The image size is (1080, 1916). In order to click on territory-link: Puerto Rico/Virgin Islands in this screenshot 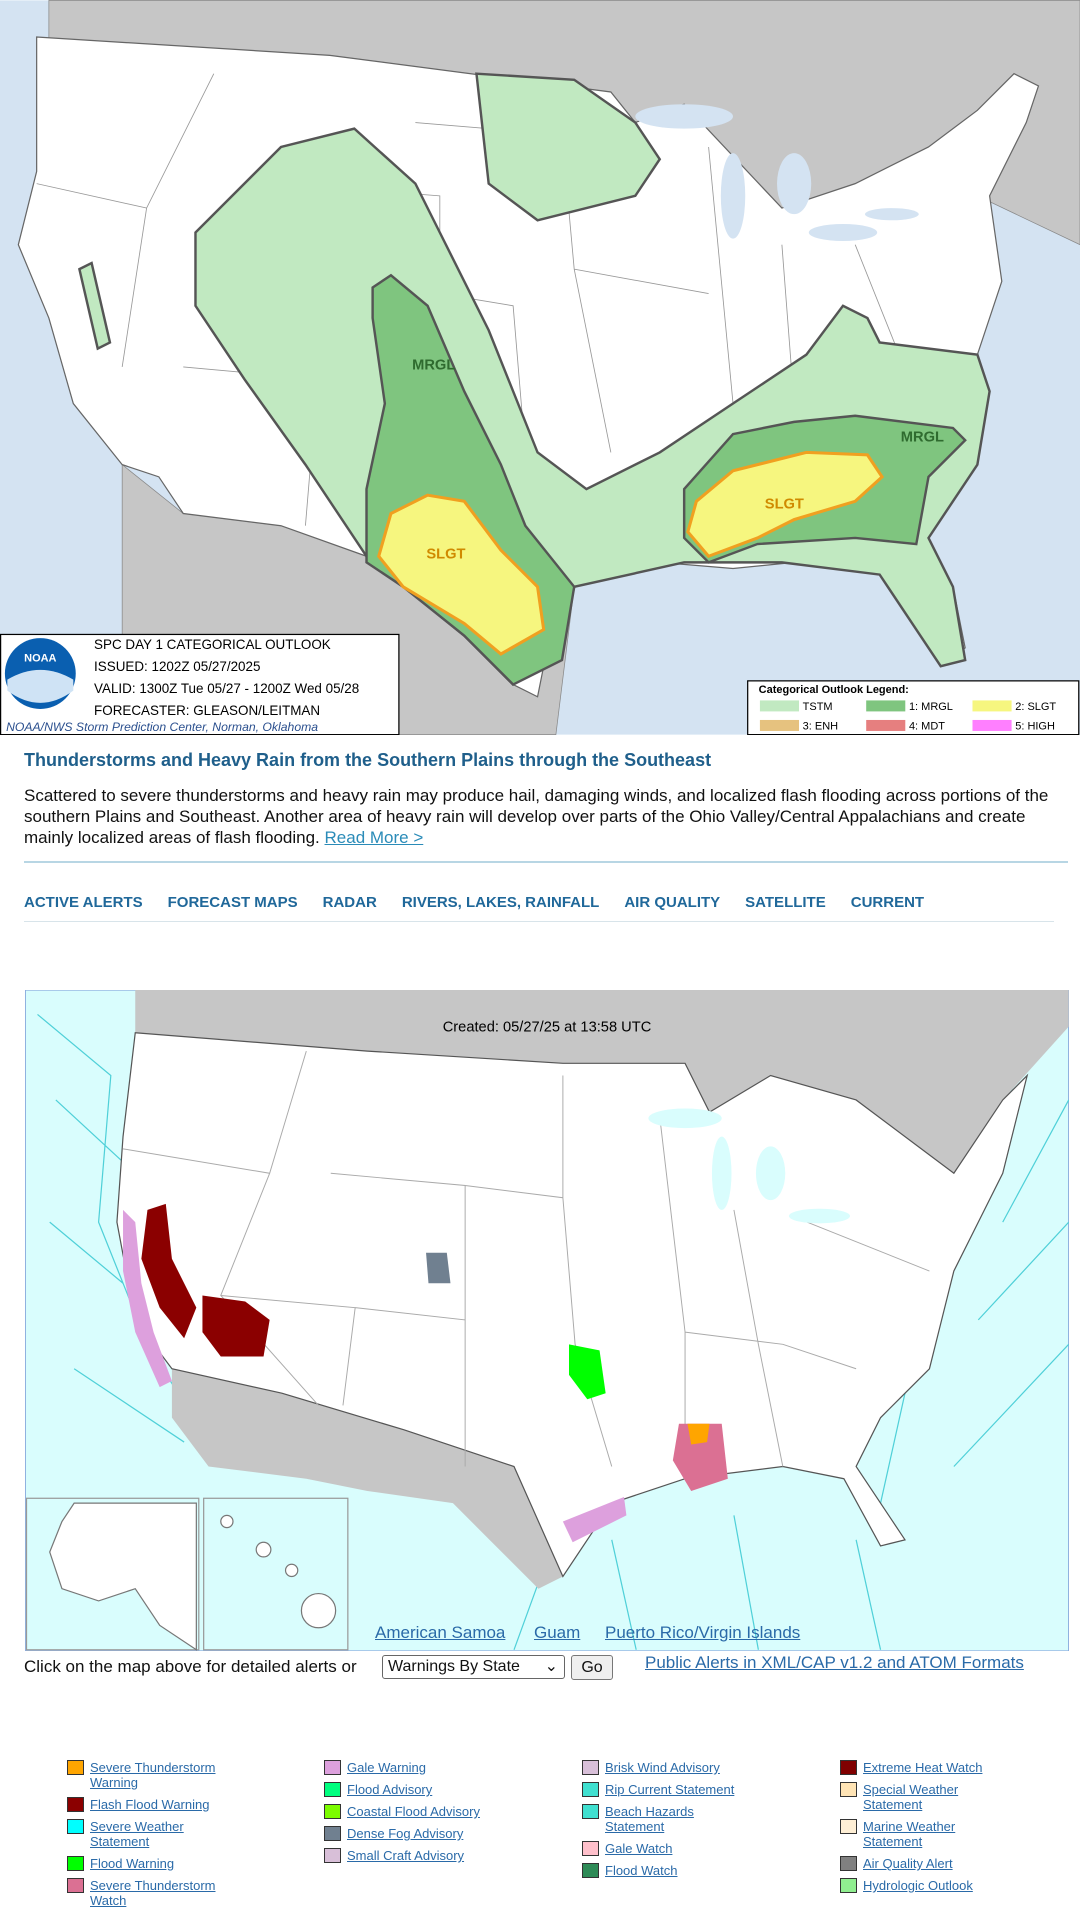, I will do `click(703, 1632)`.